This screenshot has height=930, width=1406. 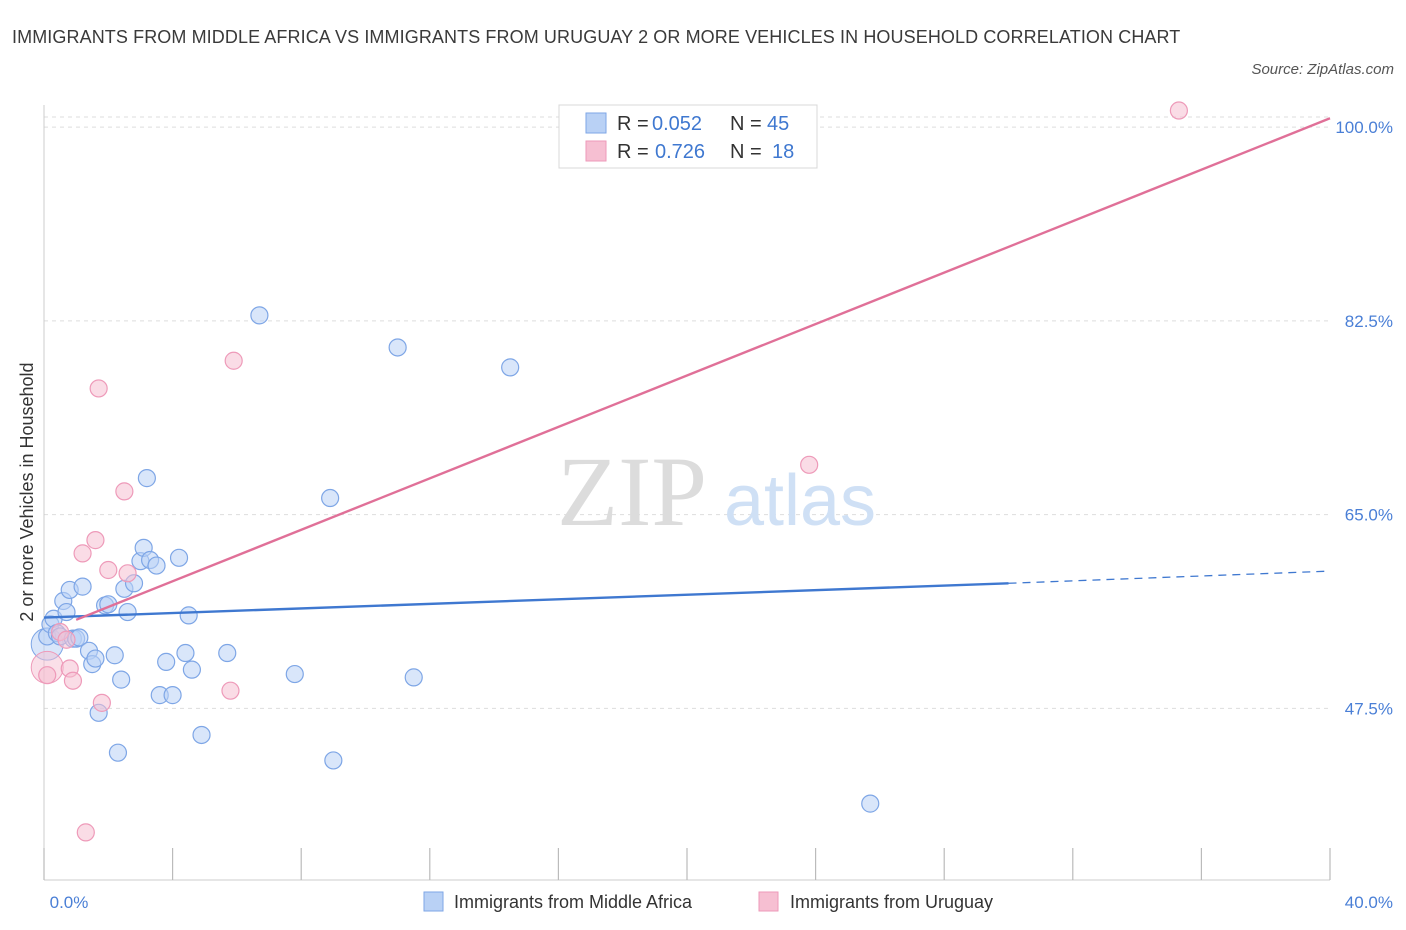 I want to click on legend-swatch-blue, so click(x=596, y=123).